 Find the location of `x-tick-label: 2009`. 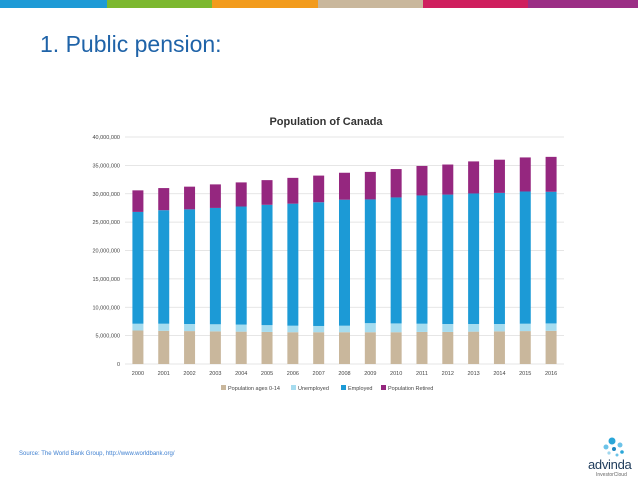

x-tick-label: 2009 is located at coordinates (370, 374).